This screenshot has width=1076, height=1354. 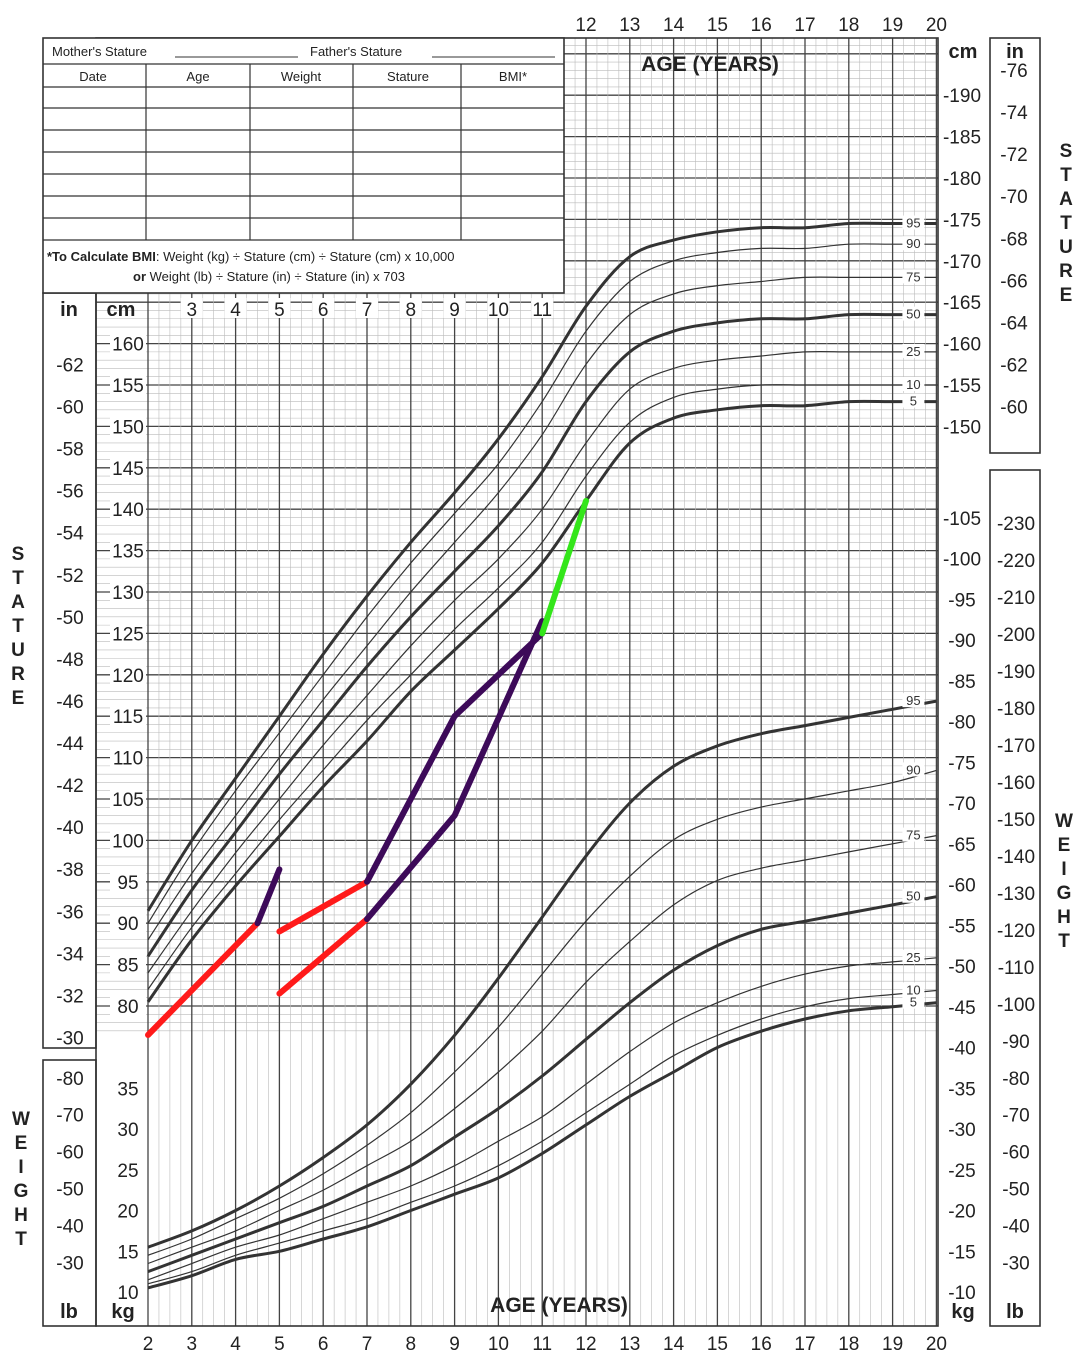 What do you see at coordinates (21, 1215) in the screenshot?
I see `weight-side-label-left: H` at bounding box center [21, 1215].